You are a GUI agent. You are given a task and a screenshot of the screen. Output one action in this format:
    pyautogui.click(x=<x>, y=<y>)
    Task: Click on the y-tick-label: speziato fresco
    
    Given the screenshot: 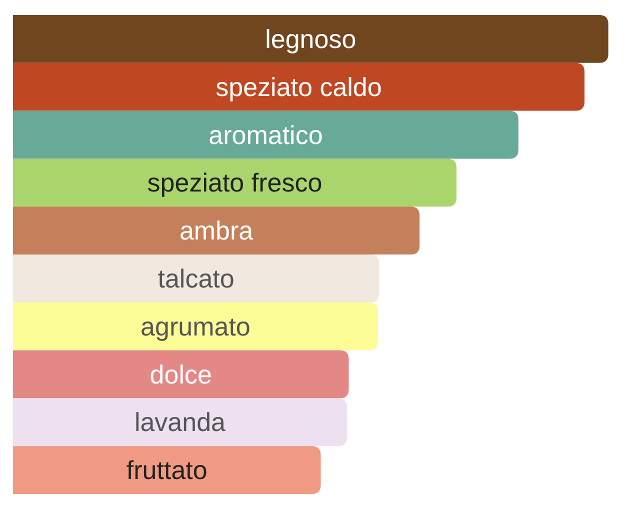 What is the action you would take?
    pyautogui.click(x=234, y=183)
    